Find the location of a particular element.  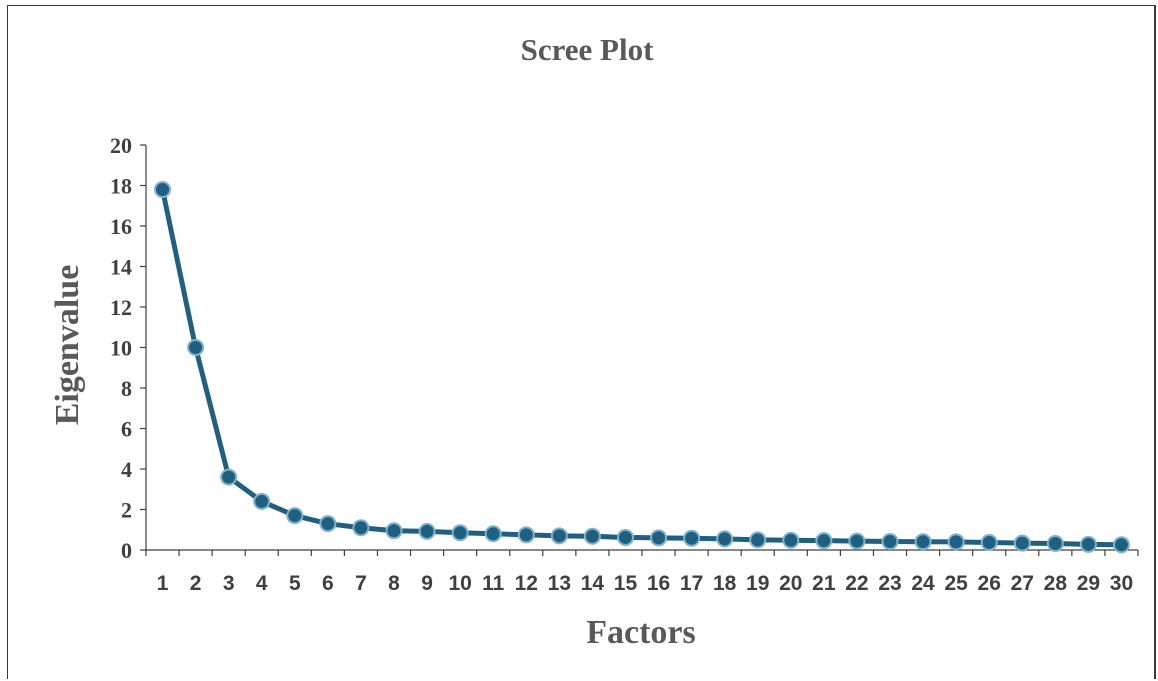

x-tick-label: 18 is located at coordinates (725, 583).